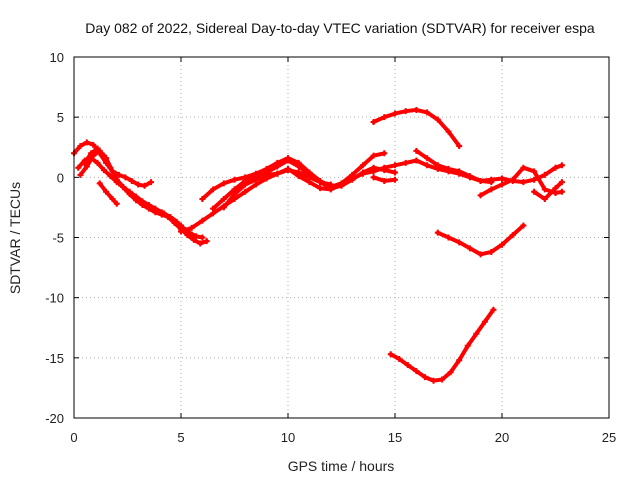  I want to click on x-tick-label: 0, so click(73, 437).